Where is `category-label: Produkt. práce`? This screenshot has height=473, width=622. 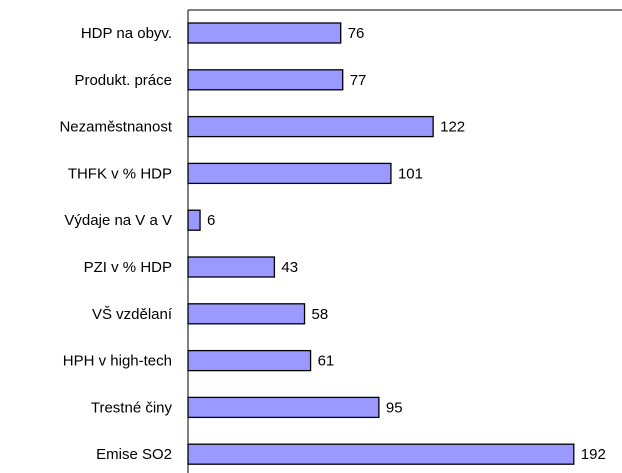
category-label: Produkt. práce is located at coordinates (123, 80).